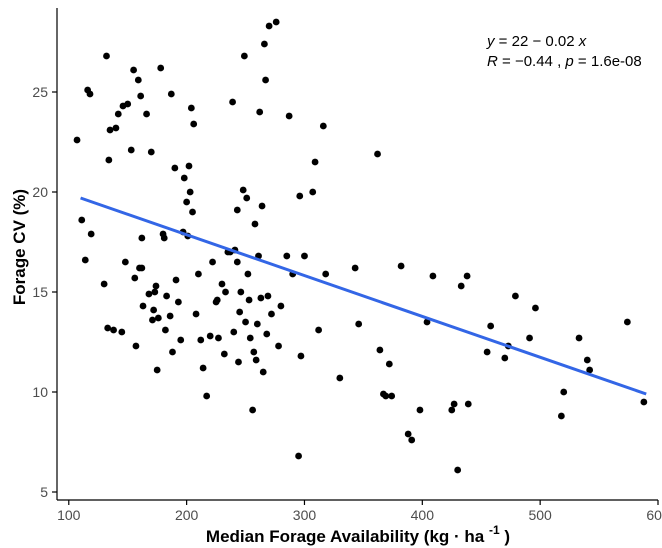  I want to click on y-tick-label: 5, so click(44, 492).